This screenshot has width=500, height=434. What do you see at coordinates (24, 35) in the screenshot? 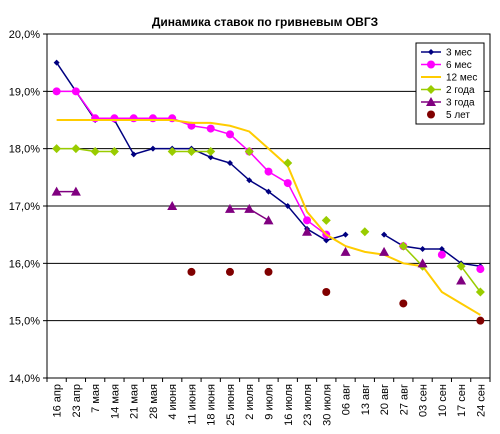
I see `y-tick-label: 20,0%` at bounding box center [24, 35].